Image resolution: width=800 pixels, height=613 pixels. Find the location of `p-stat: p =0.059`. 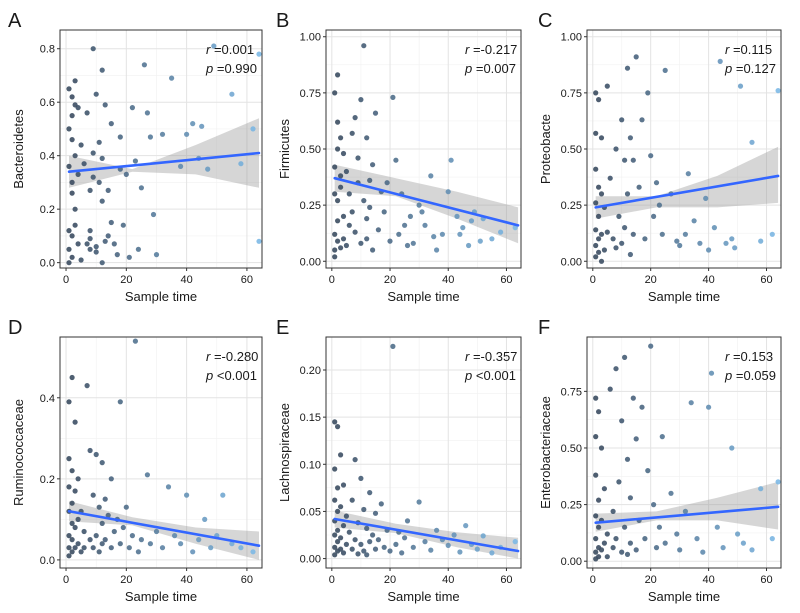

p-stat: p =0.059 is located at coordinates (750, 375).